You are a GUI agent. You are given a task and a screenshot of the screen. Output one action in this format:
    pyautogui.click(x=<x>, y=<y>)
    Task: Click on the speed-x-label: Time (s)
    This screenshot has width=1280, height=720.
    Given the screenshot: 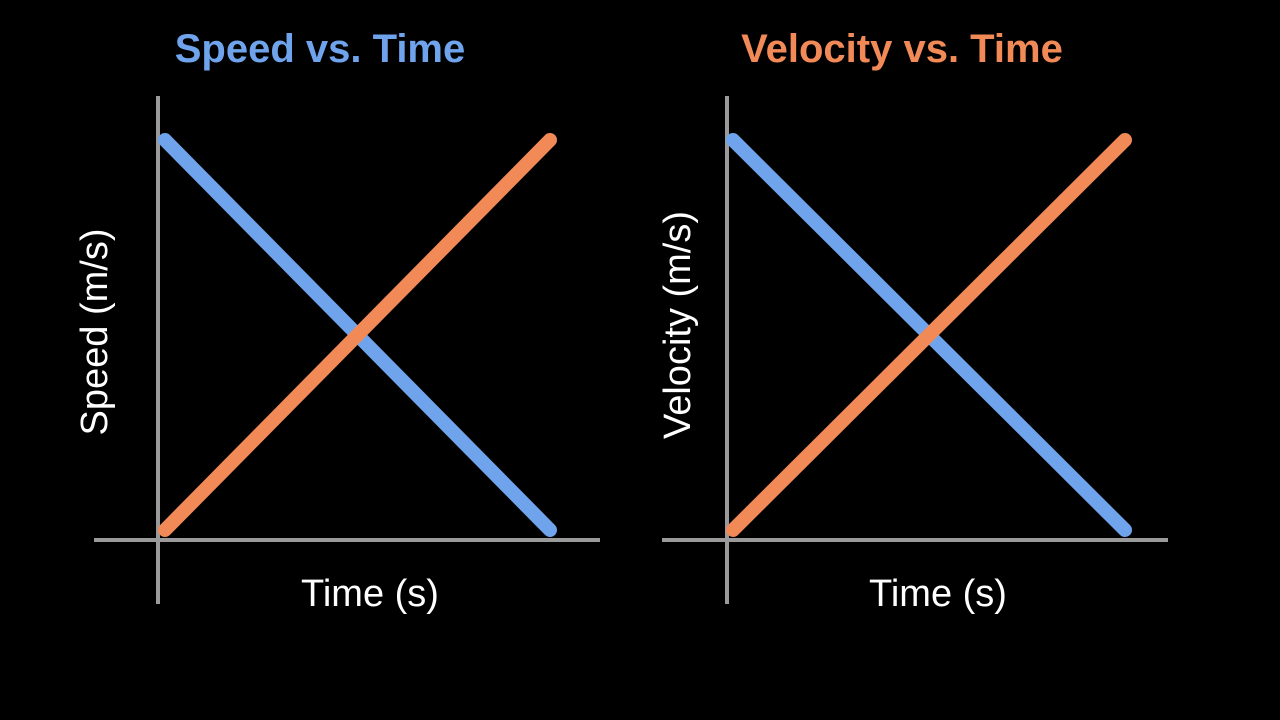 What is the action you would take?
    pyautogui.click(x=370, y=594)
    